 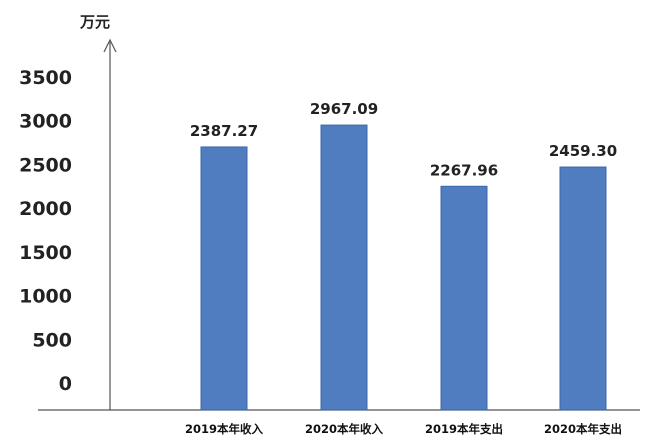 What do you see at coordinates (45, 297) in the screenshot?
I see `y-tick-label: 1000` at bounding box center [45, 297].